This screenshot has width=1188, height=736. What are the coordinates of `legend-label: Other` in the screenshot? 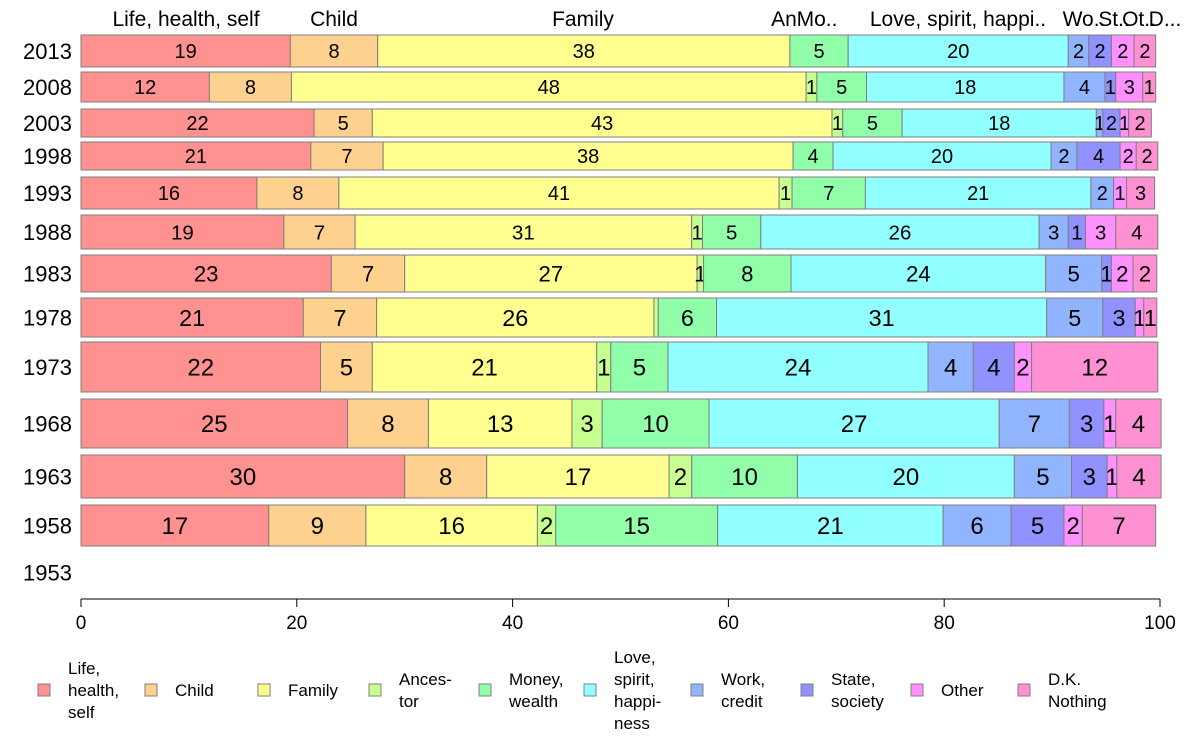 It's located at (962, 690).